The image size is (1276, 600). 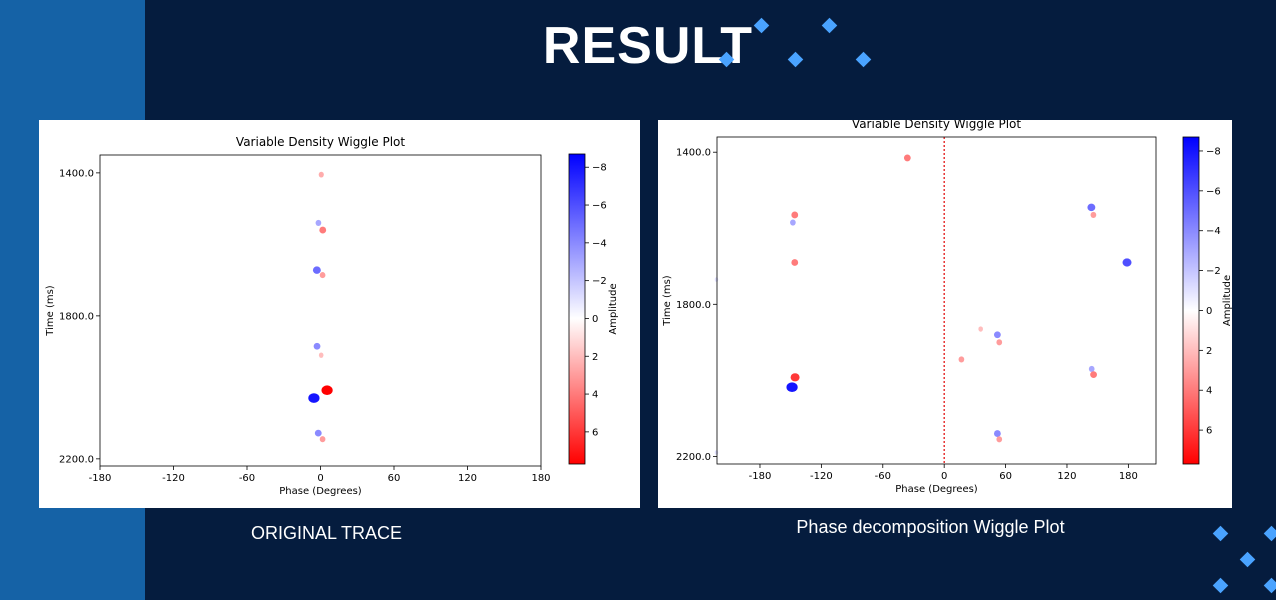 I want to click on caption-original-trace: ORIGINAL TRACE, so click(x=326, y=533).